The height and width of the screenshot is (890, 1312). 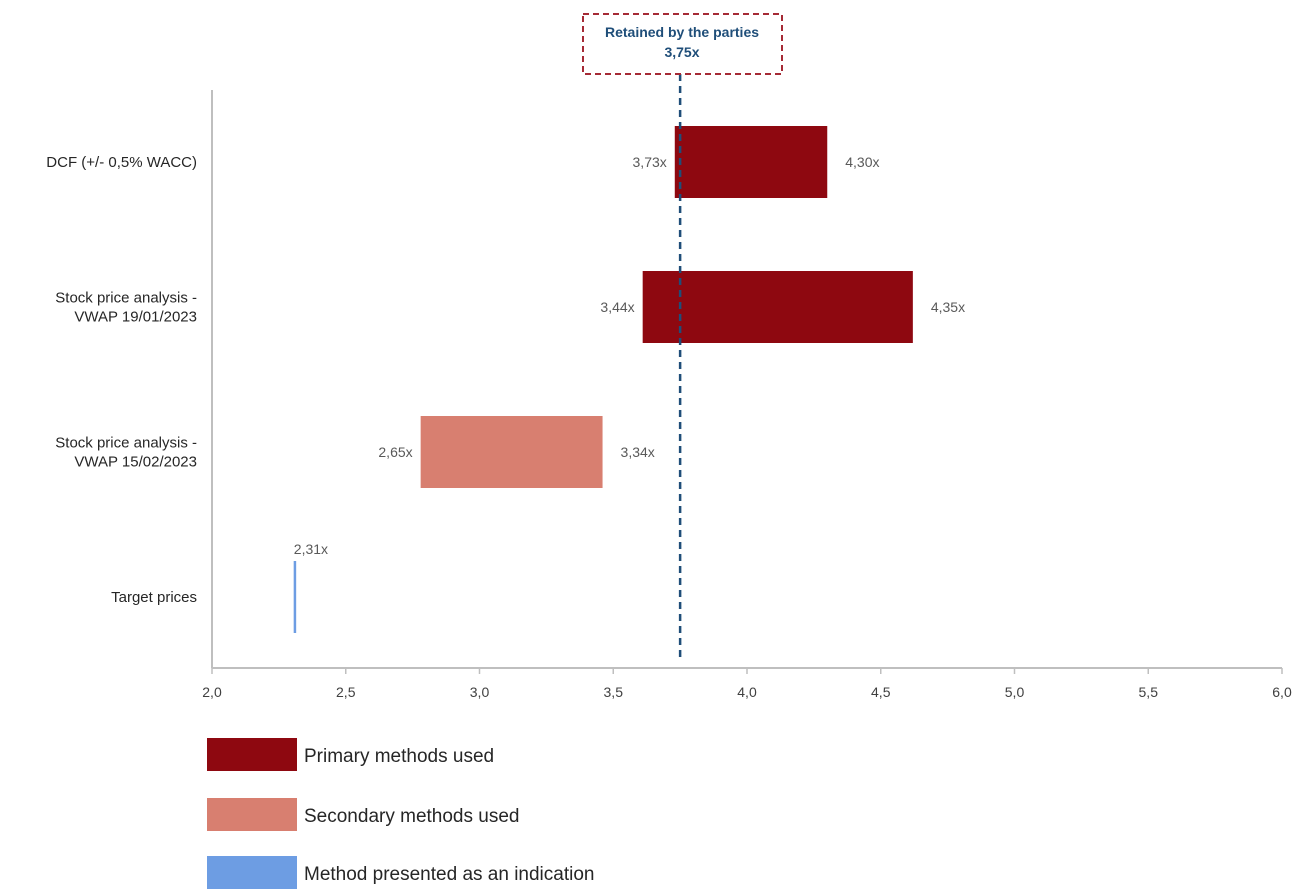 I want to click on x-tick-label: 2,0, so click(x=212, y=692).